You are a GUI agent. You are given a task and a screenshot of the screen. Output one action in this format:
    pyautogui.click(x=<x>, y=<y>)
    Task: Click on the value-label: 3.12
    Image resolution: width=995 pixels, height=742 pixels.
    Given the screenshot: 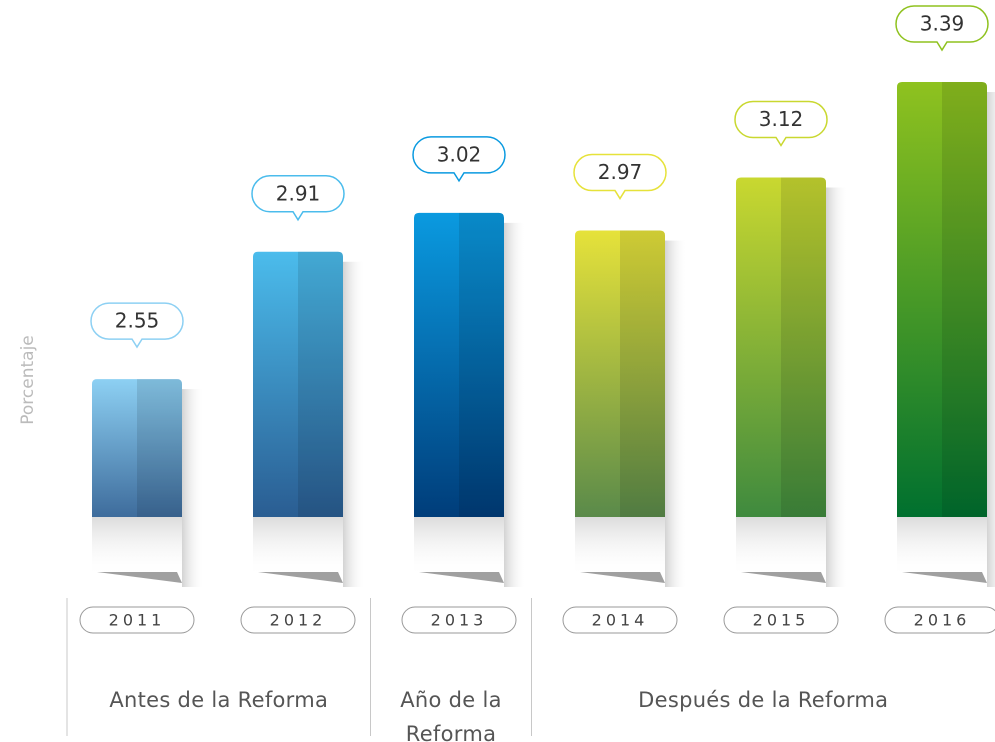 What is the action you would take?
    pyautogui.click(x=781, y=119)
    